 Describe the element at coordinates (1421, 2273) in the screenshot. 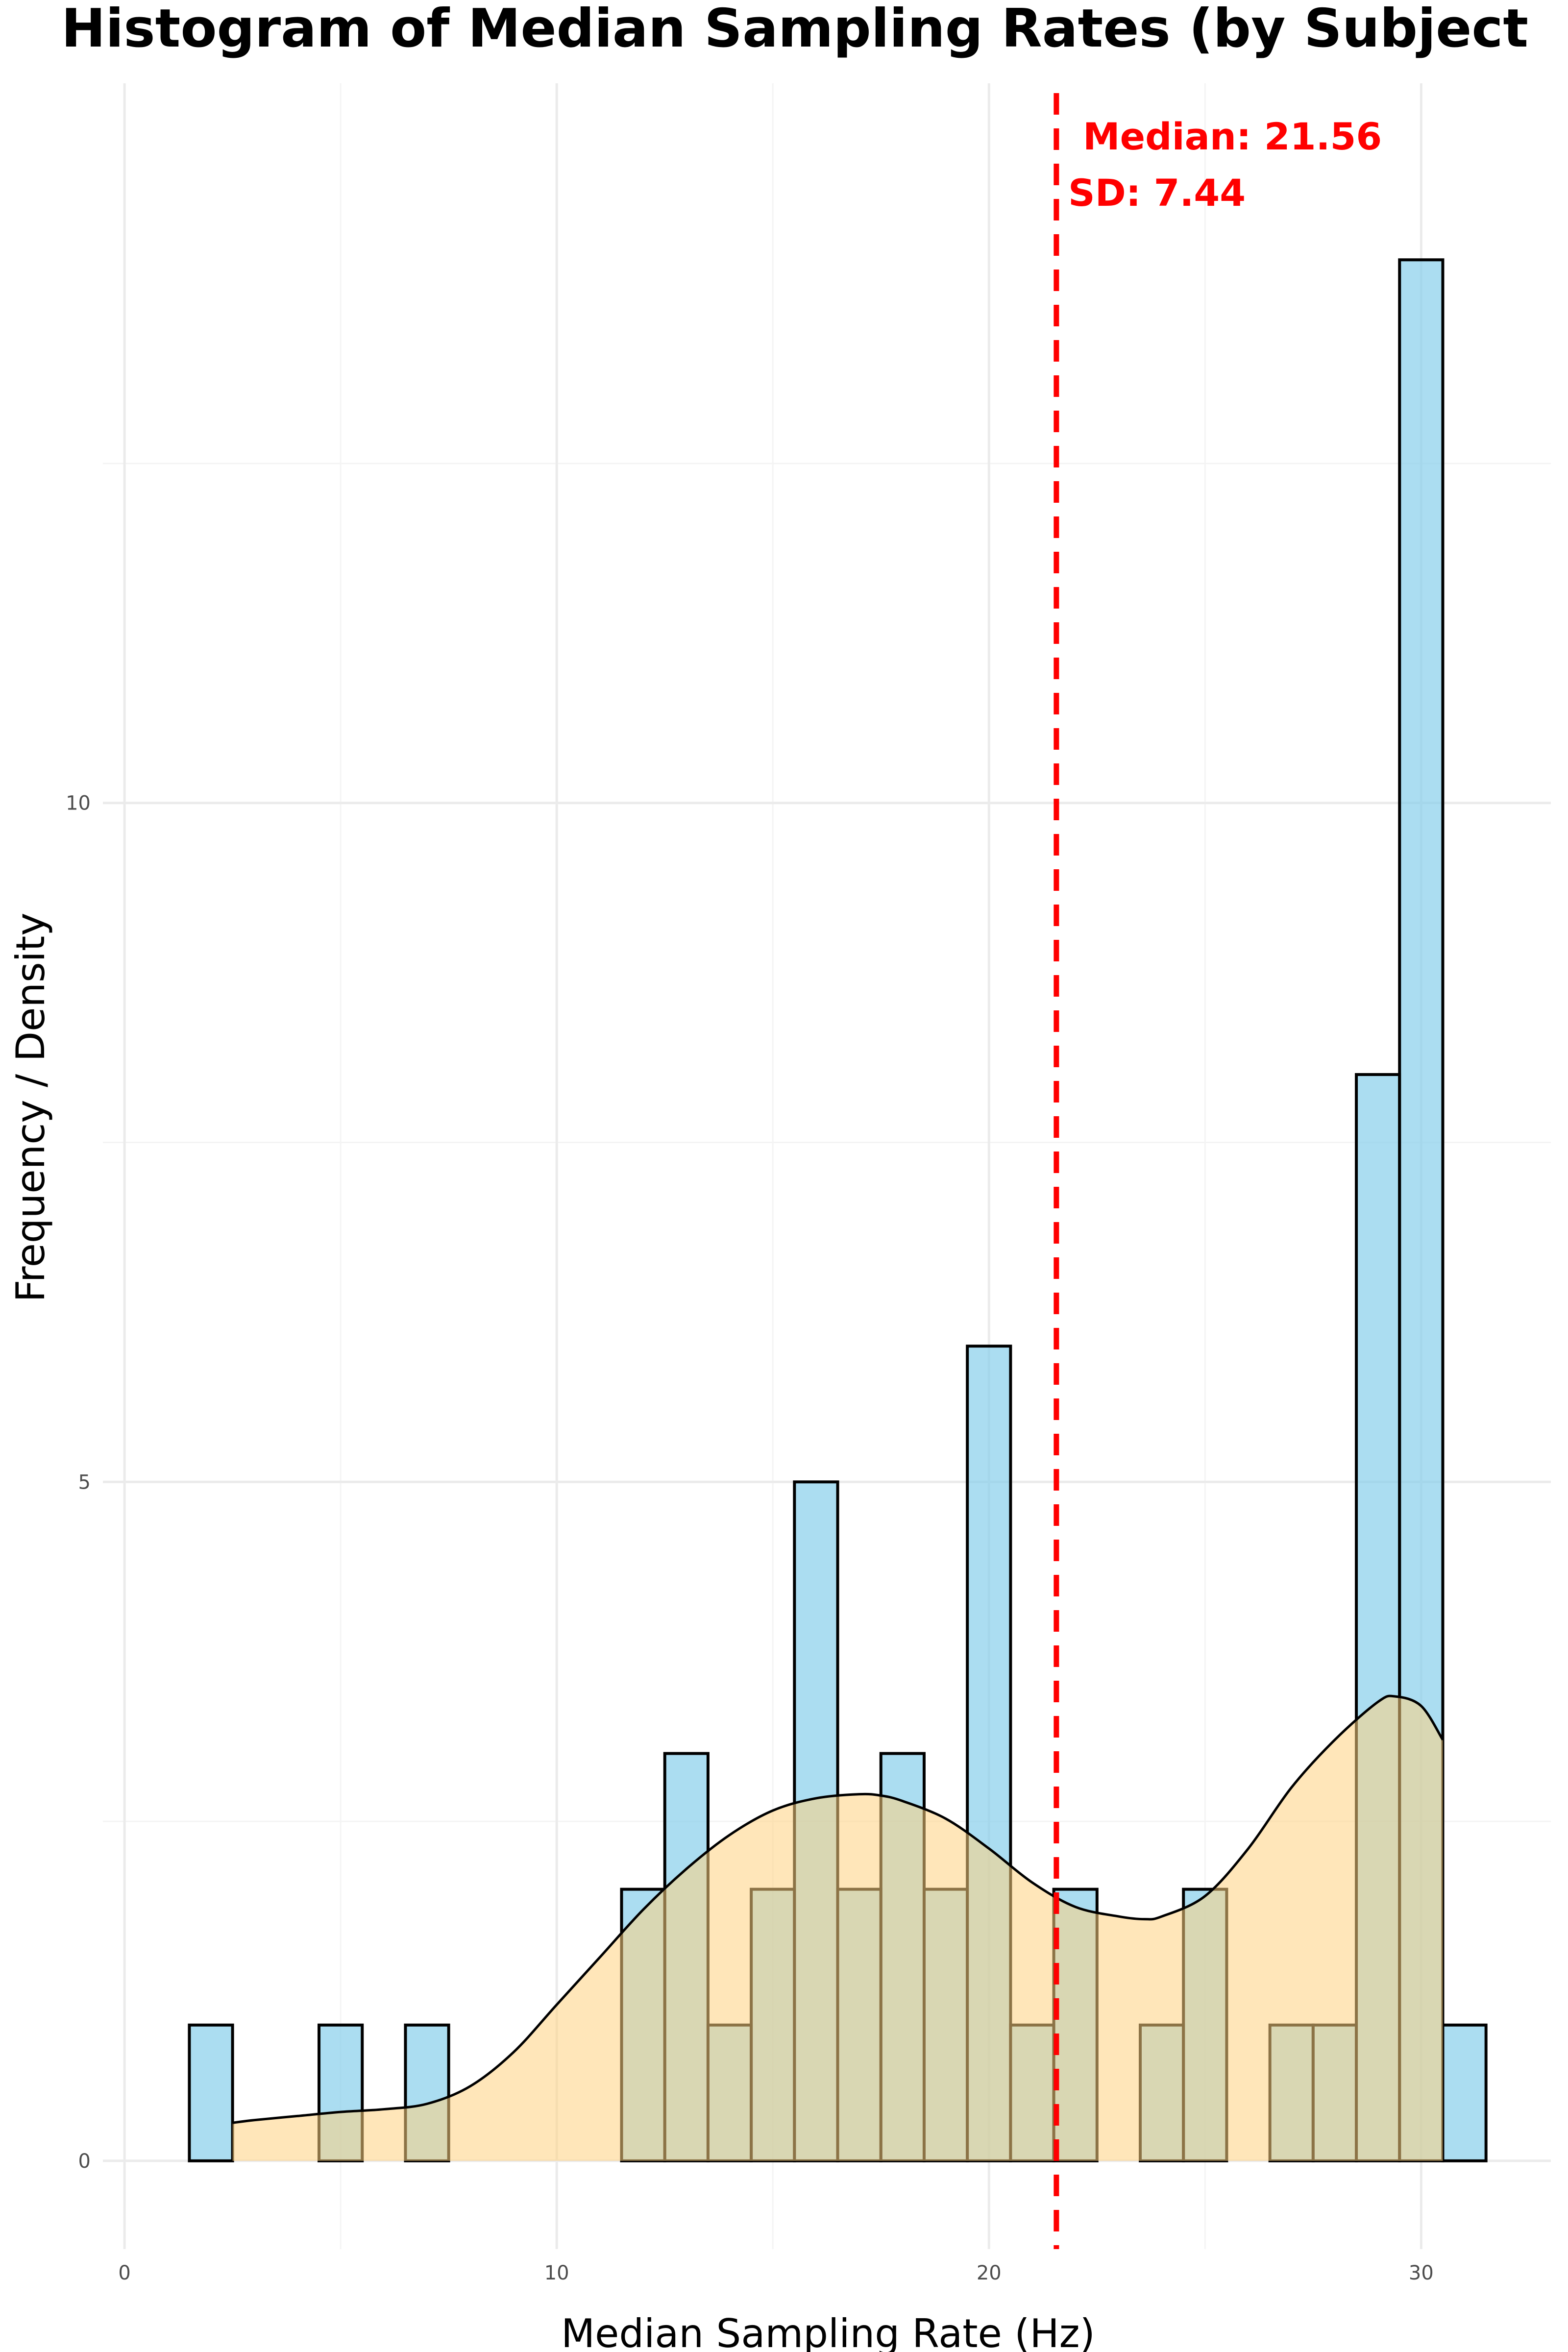

I see `x-tick-label: 30` at that location.